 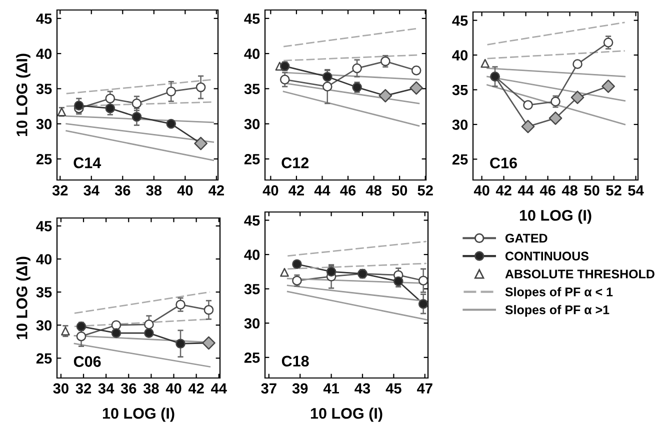 What do you see at coordinates (579, 274) in the screenshot?
I see `legend-label: ABSOLUTE THRESHOLD` at bounding box center [579, 274].